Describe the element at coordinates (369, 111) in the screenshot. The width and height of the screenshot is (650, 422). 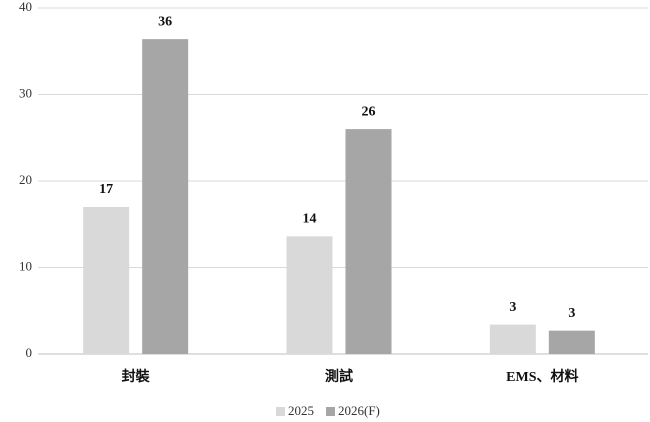
I see `data-label: 26` at that location.